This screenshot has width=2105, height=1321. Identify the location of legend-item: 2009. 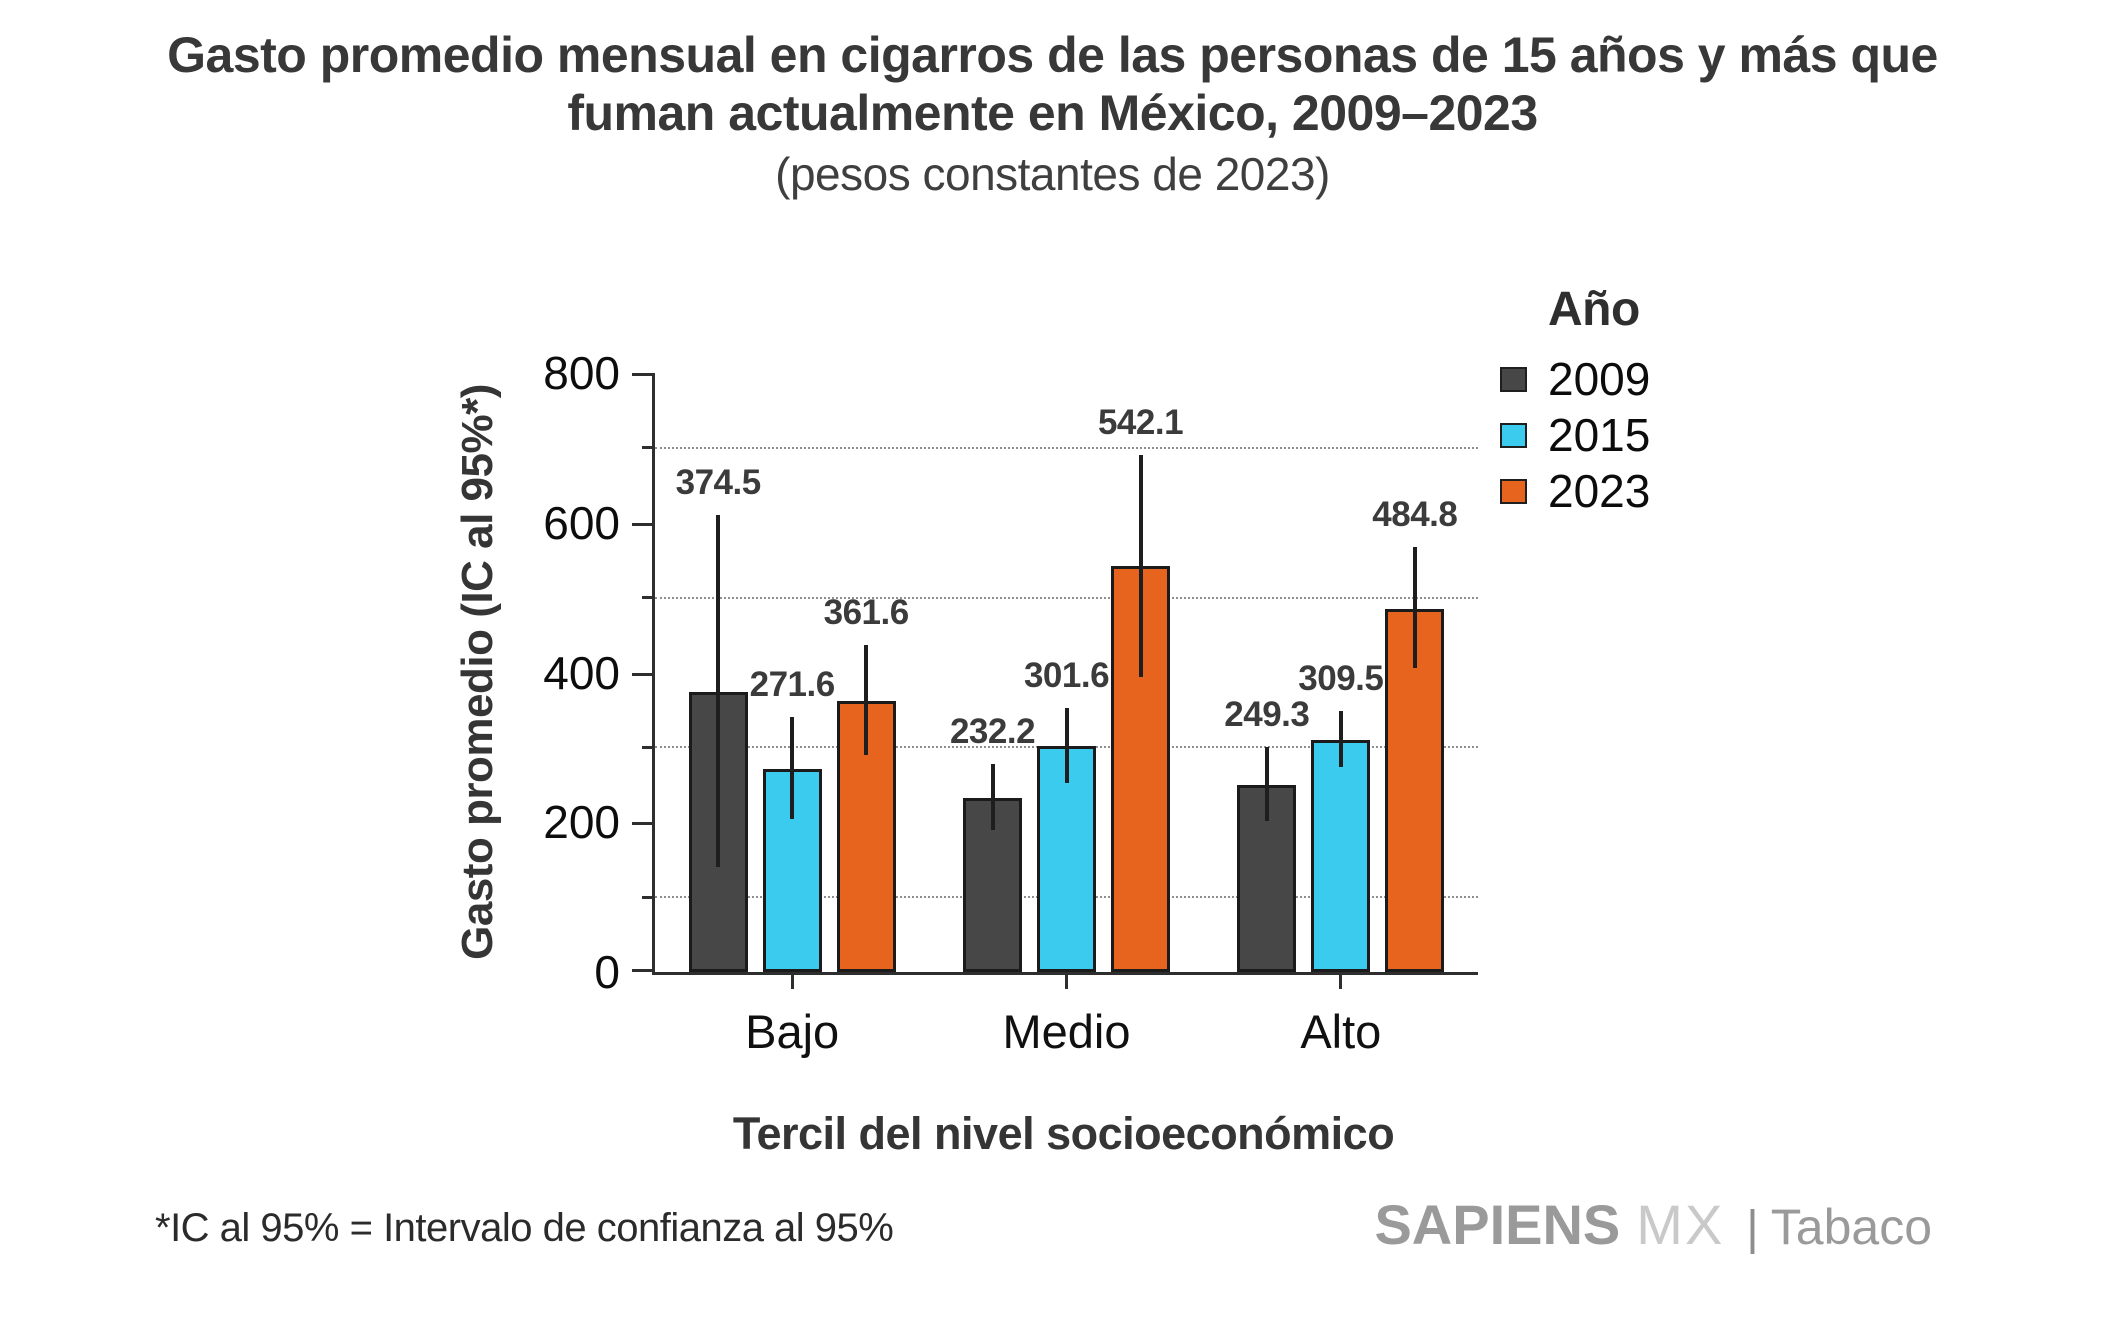
(1575, 379).